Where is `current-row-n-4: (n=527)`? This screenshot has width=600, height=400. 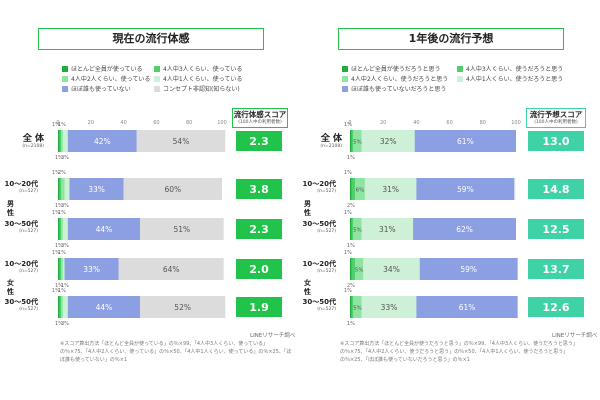 current-row-n-4: (n=527) is located at coordinates (28, 309).